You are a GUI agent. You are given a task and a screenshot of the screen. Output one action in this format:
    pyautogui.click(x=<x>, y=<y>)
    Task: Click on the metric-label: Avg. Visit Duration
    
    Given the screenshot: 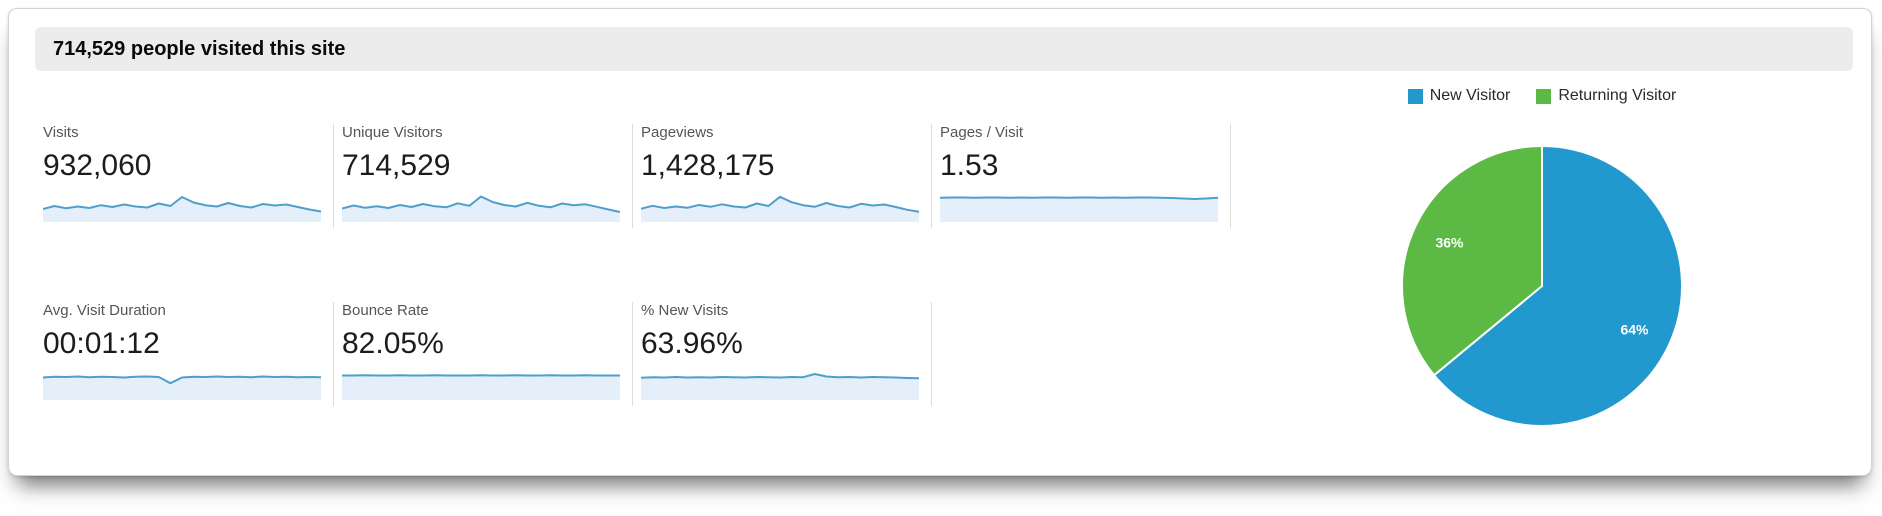 What is the action you would take?
    pyautogui.click(x=104, y=310)
    